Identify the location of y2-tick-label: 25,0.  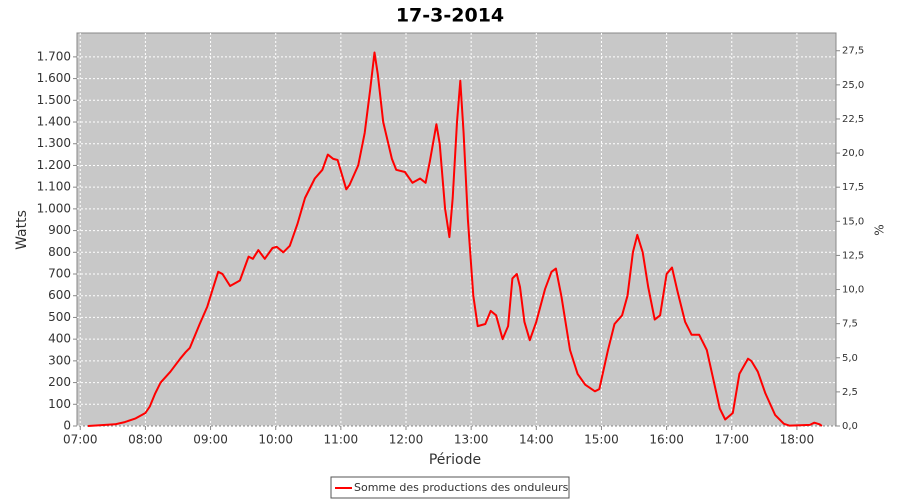
(853, 85).